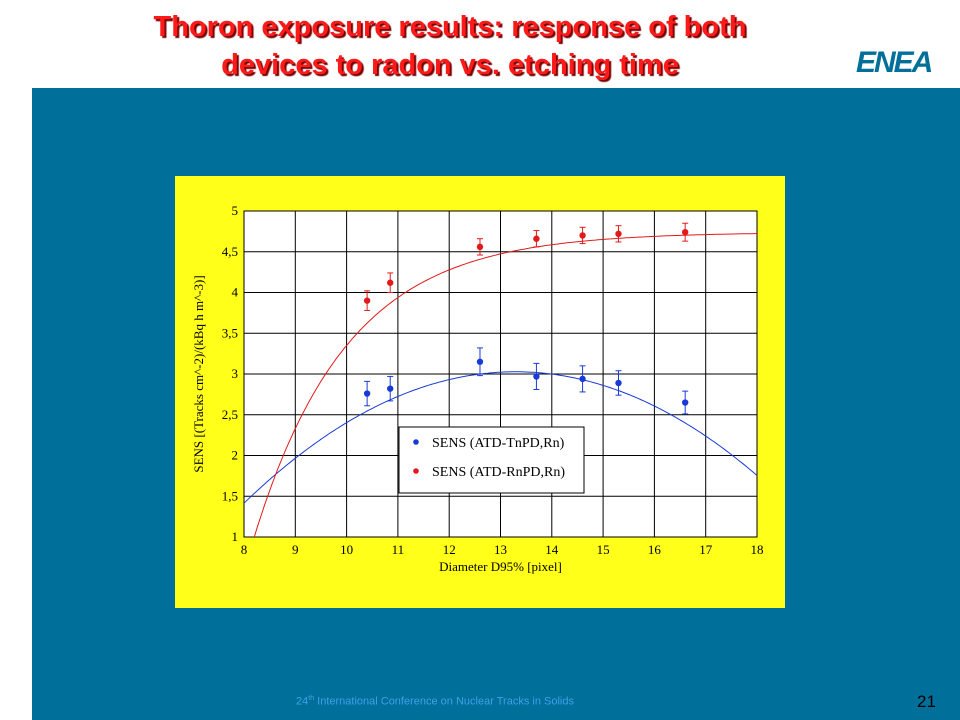 The image size is (960, 720). I want to click on enea-logo: ENEA, so click(905, 44).